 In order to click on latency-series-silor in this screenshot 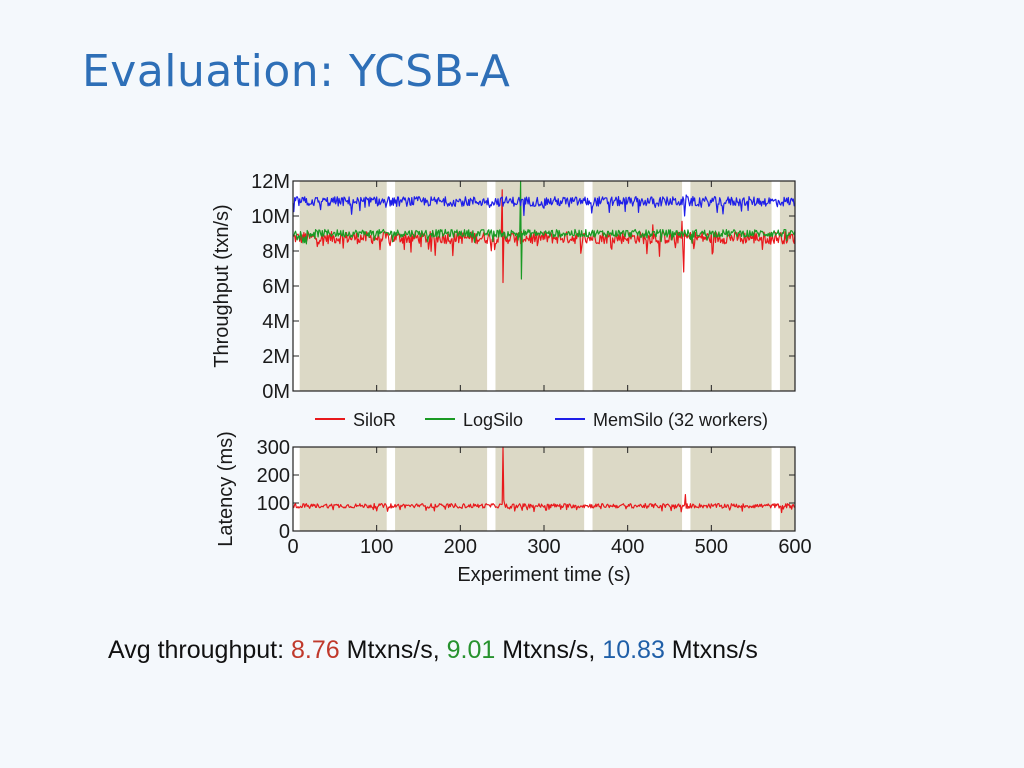, I will do `click(544, 480)`.